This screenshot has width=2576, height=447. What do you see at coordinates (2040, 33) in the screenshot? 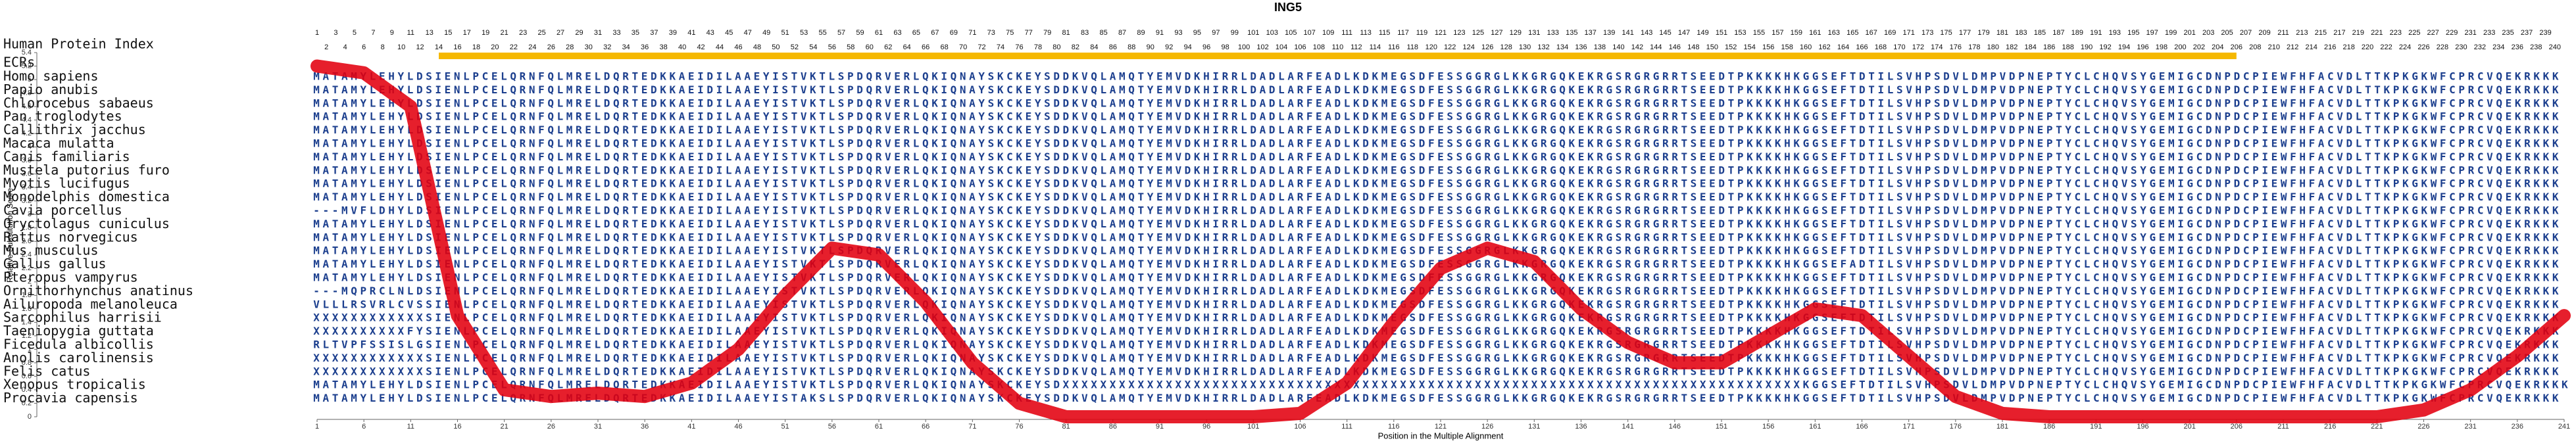
I see `position-number: 185` at bounding box center [2040, 33].